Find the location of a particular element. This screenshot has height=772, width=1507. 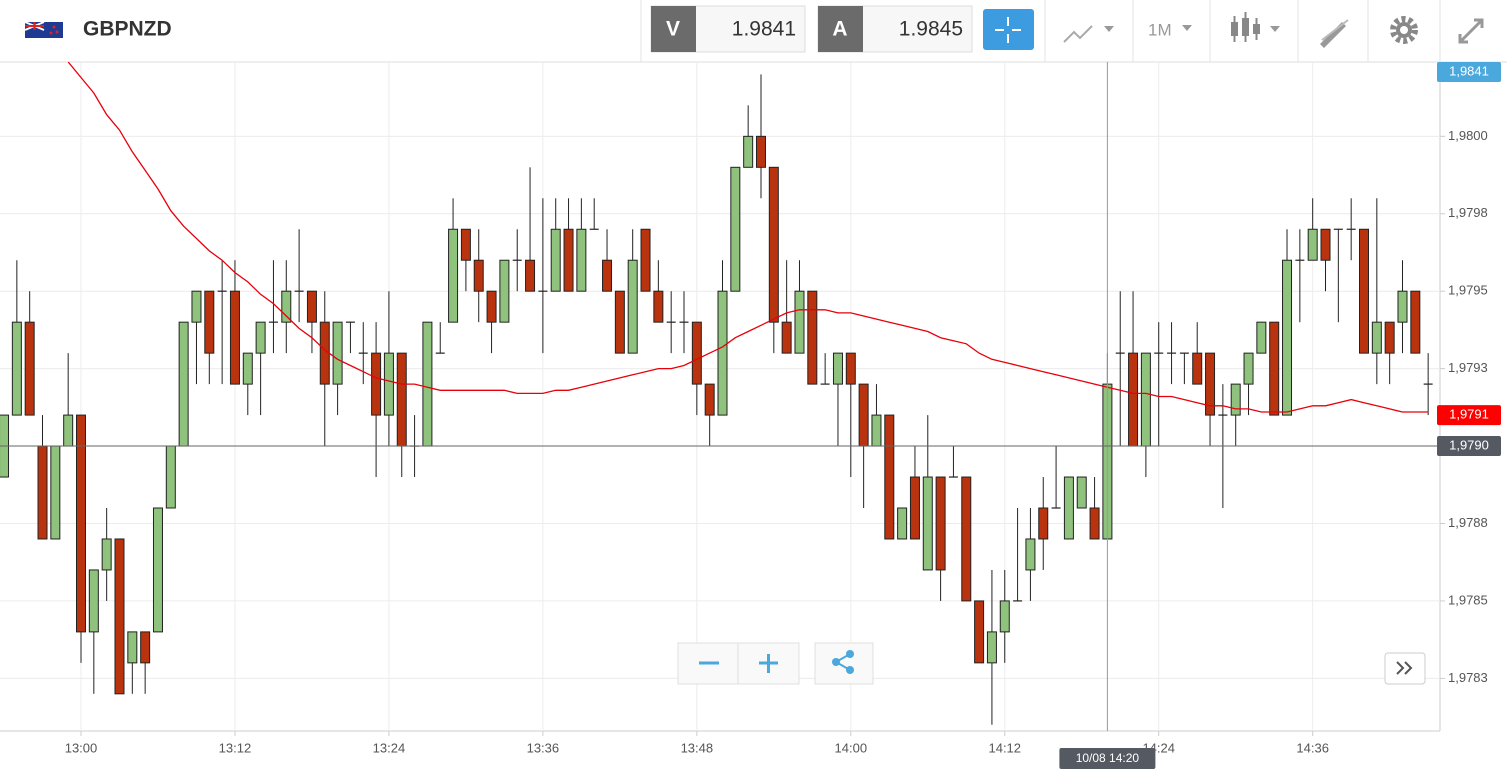

sell-price: 1.9841 is located at coordinates (764, 29).